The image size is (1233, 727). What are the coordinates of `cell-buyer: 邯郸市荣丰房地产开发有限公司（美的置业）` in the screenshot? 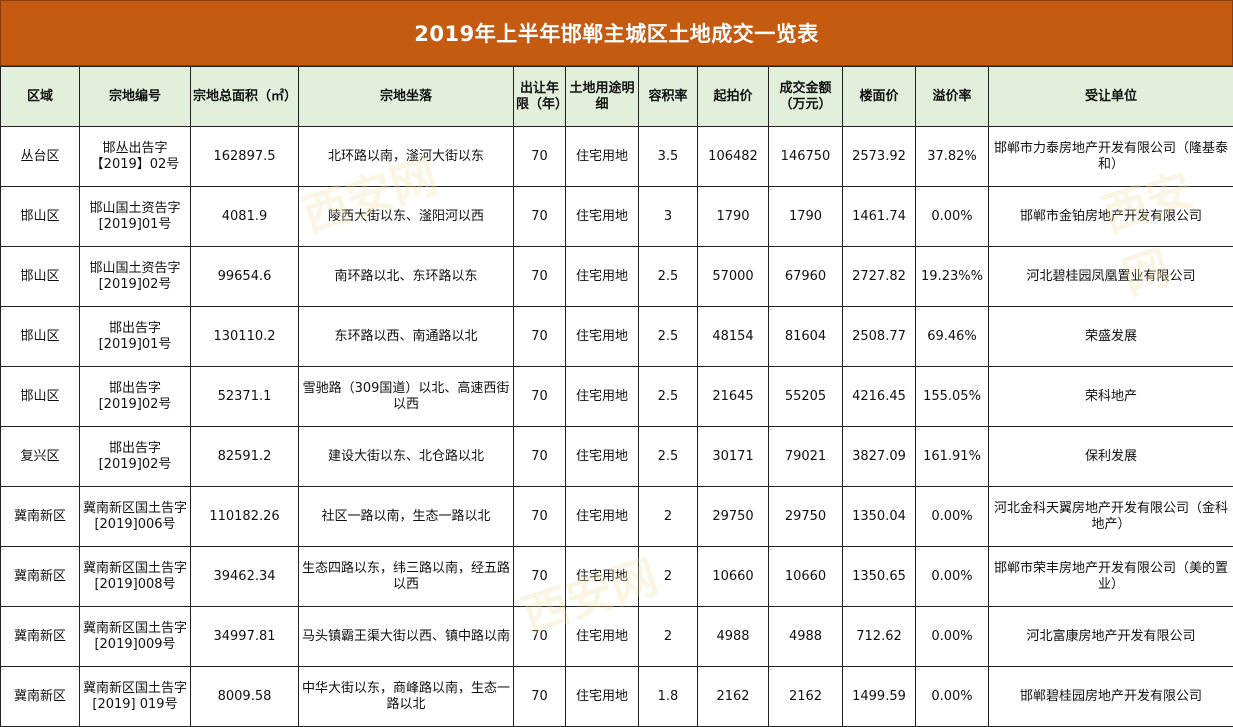 It's located at (1110, 576).